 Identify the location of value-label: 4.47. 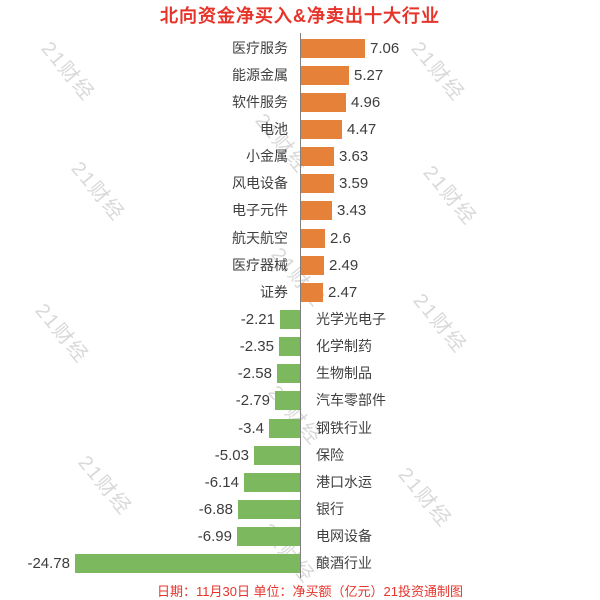
(362, 129).